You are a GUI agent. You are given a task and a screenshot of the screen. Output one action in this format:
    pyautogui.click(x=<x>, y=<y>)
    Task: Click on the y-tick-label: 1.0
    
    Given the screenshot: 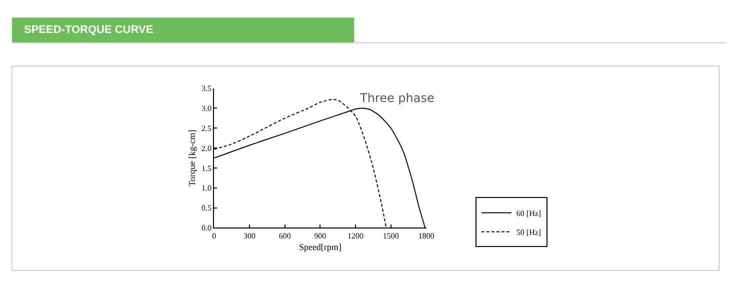 What is the action you would take?
    pyautogui.click(x=207, y=188)
    